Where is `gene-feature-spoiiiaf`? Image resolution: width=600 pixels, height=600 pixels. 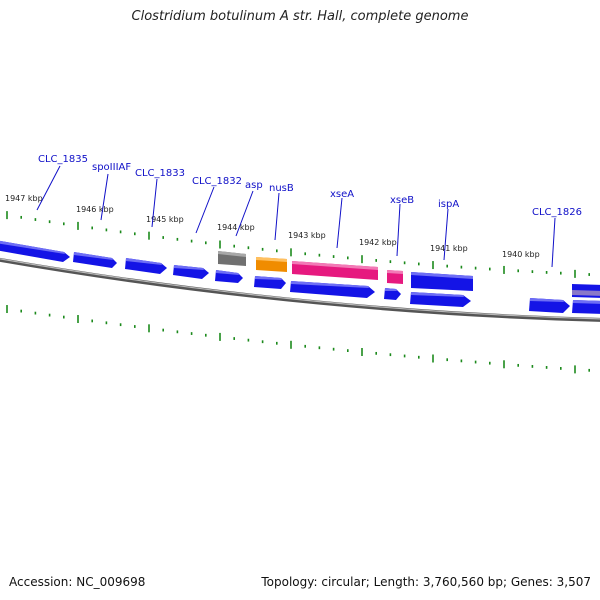
gene-feature-spoiiiaf is located at coordinates (95, 260).